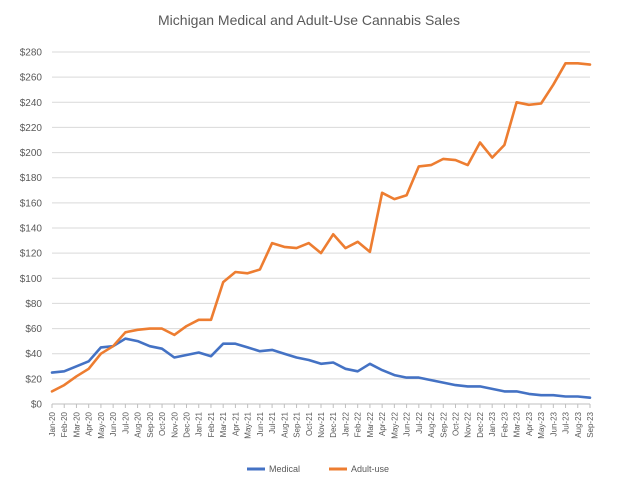 The image size is (618, 482). Describe the element at coordinates (33, 304) in the screenshot. I see `y-tick-label: $80` at that location.